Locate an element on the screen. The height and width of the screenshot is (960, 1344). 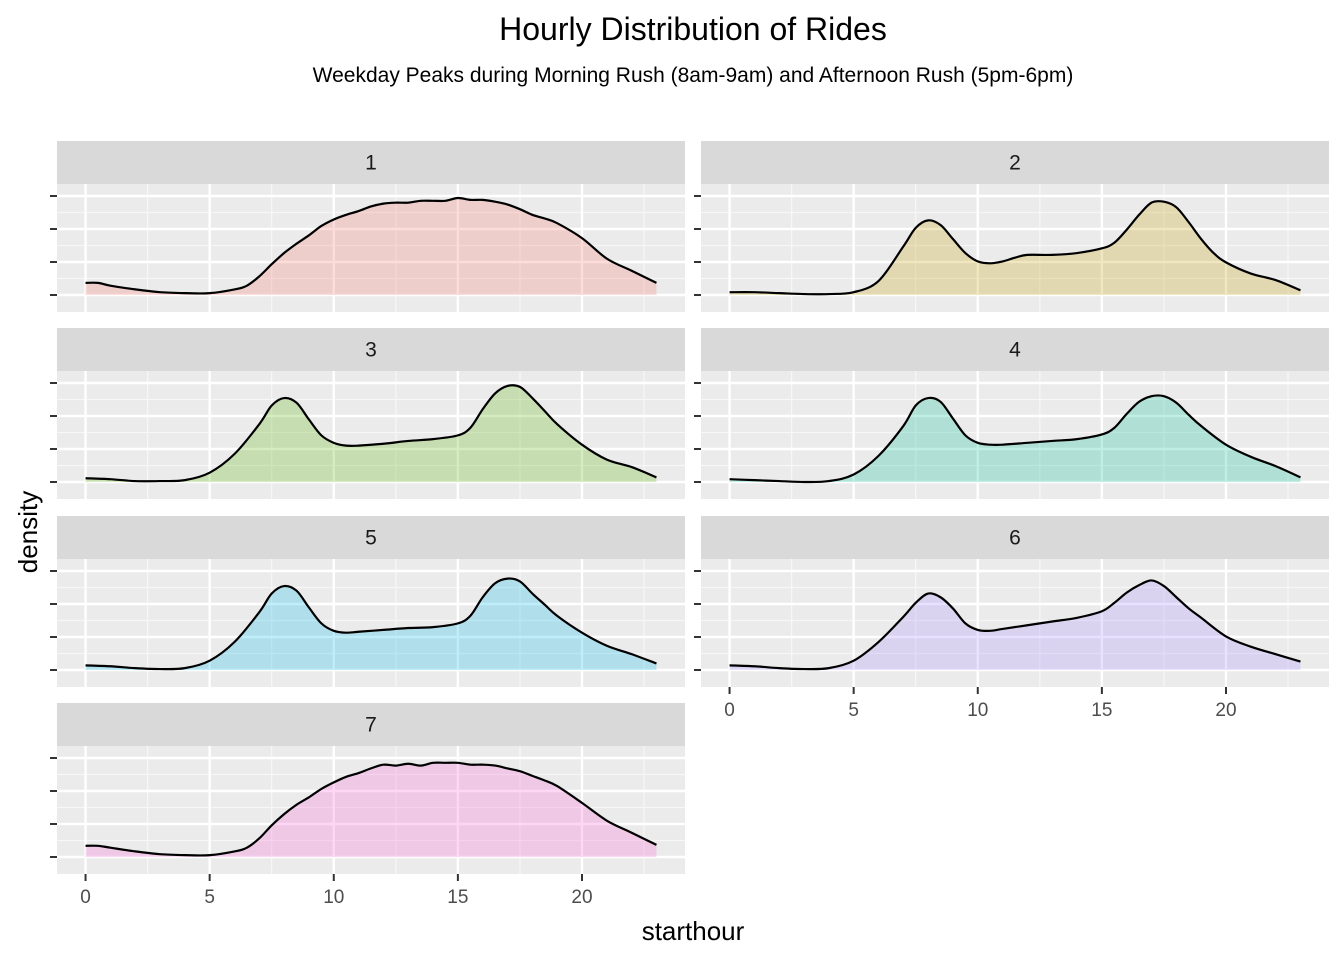
facet-panel-6: 6 0 5 10 15 20 is located at coordinates (1011, 618).